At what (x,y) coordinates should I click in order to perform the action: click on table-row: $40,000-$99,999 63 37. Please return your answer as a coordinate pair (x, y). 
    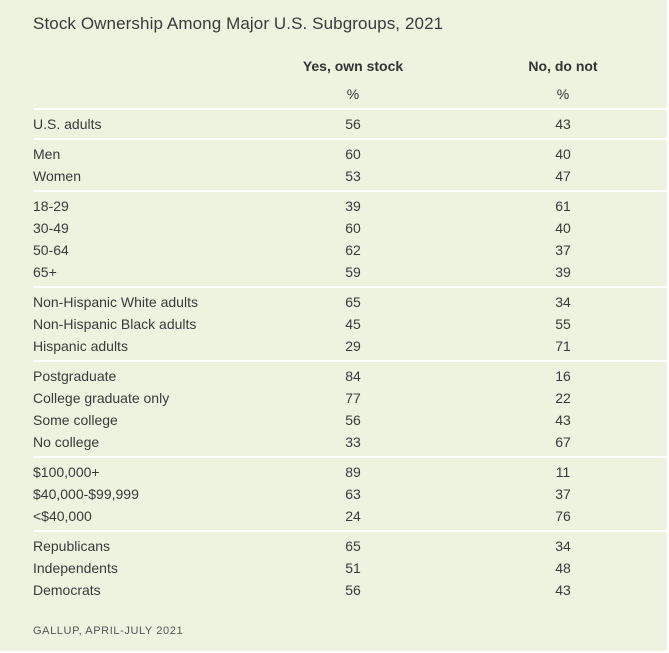
    Looking at the image, I should click on (333, 497).